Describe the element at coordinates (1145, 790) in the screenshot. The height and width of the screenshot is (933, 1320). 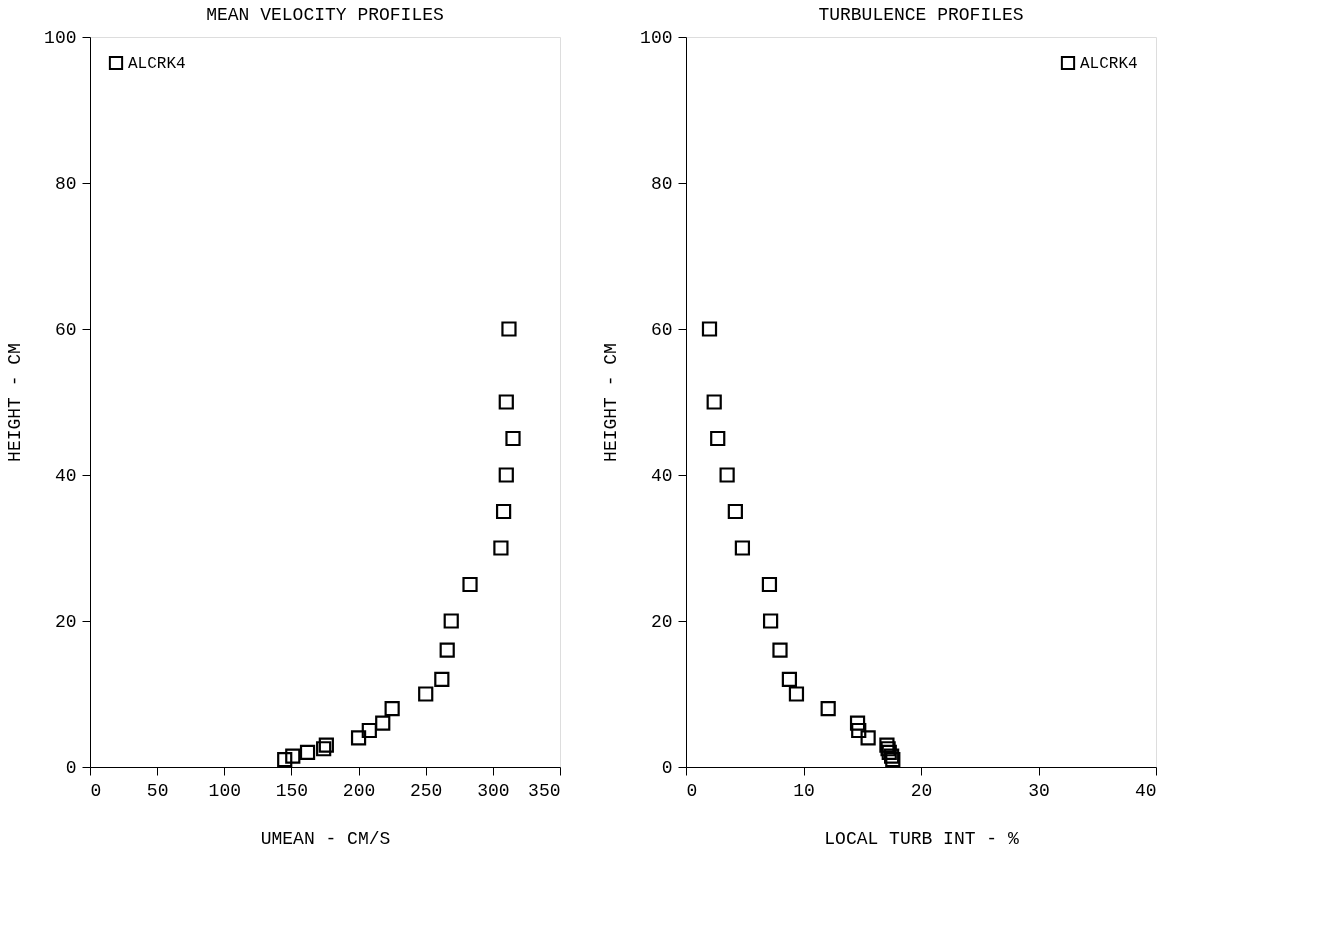
I see `x-tick-label: 40` at that location.